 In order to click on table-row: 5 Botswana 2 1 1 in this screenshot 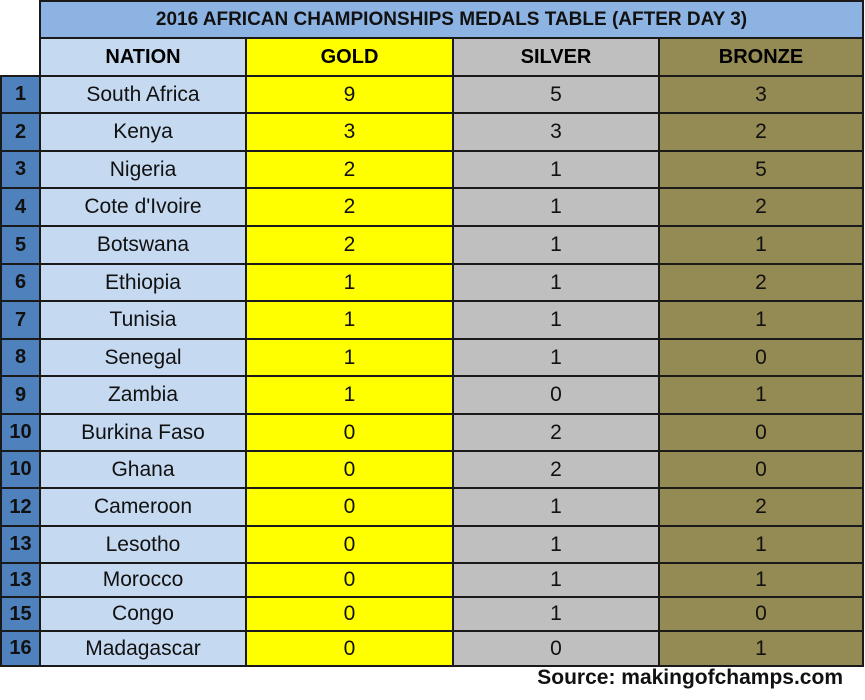, I will do `click(432, 245)`.